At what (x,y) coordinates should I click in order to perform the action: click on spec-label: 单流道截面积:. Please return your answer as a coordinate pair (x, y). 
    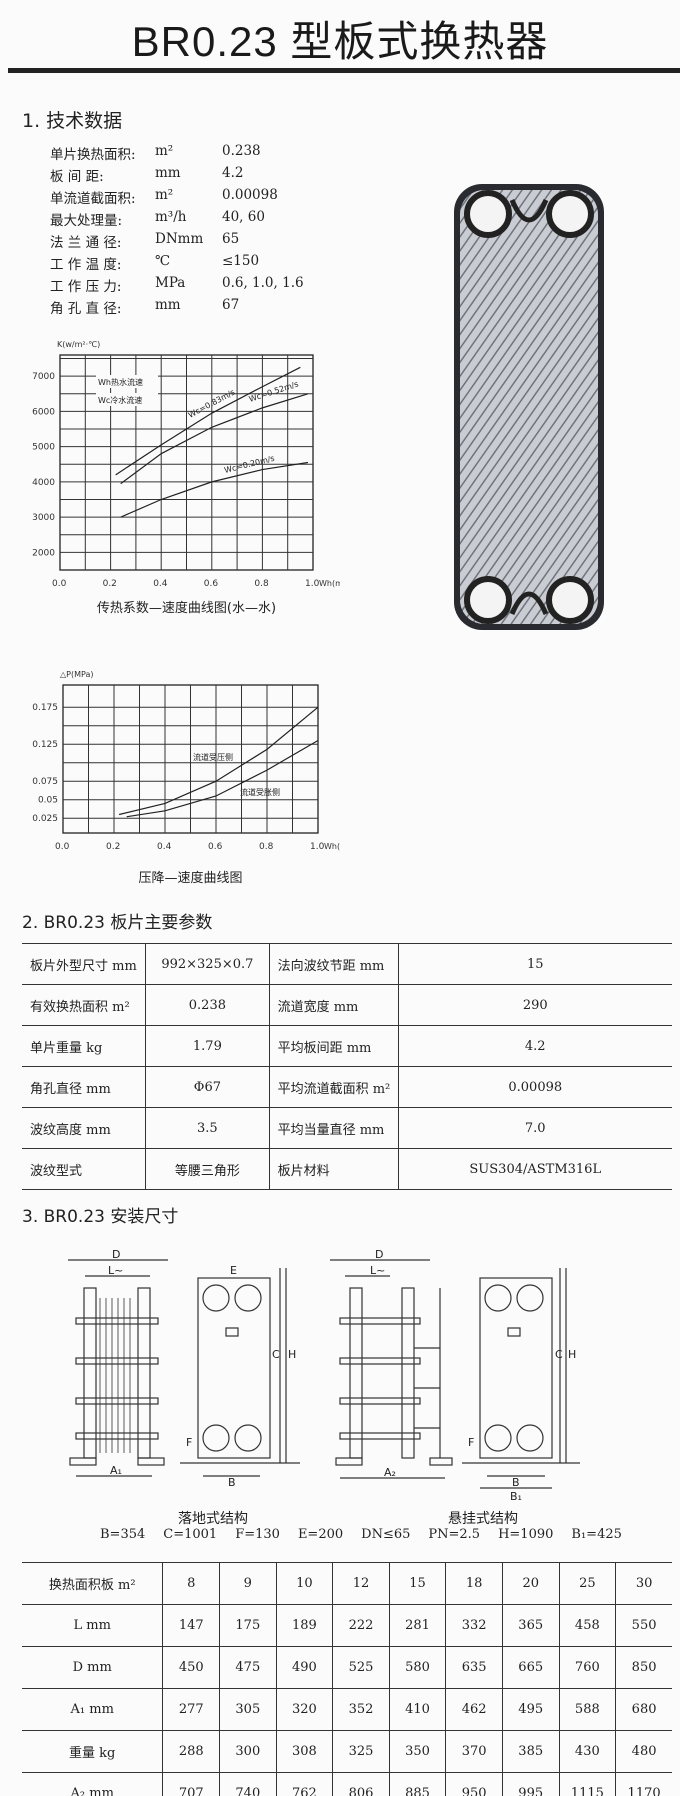
    Looking at the image, I should click on (93, 199).